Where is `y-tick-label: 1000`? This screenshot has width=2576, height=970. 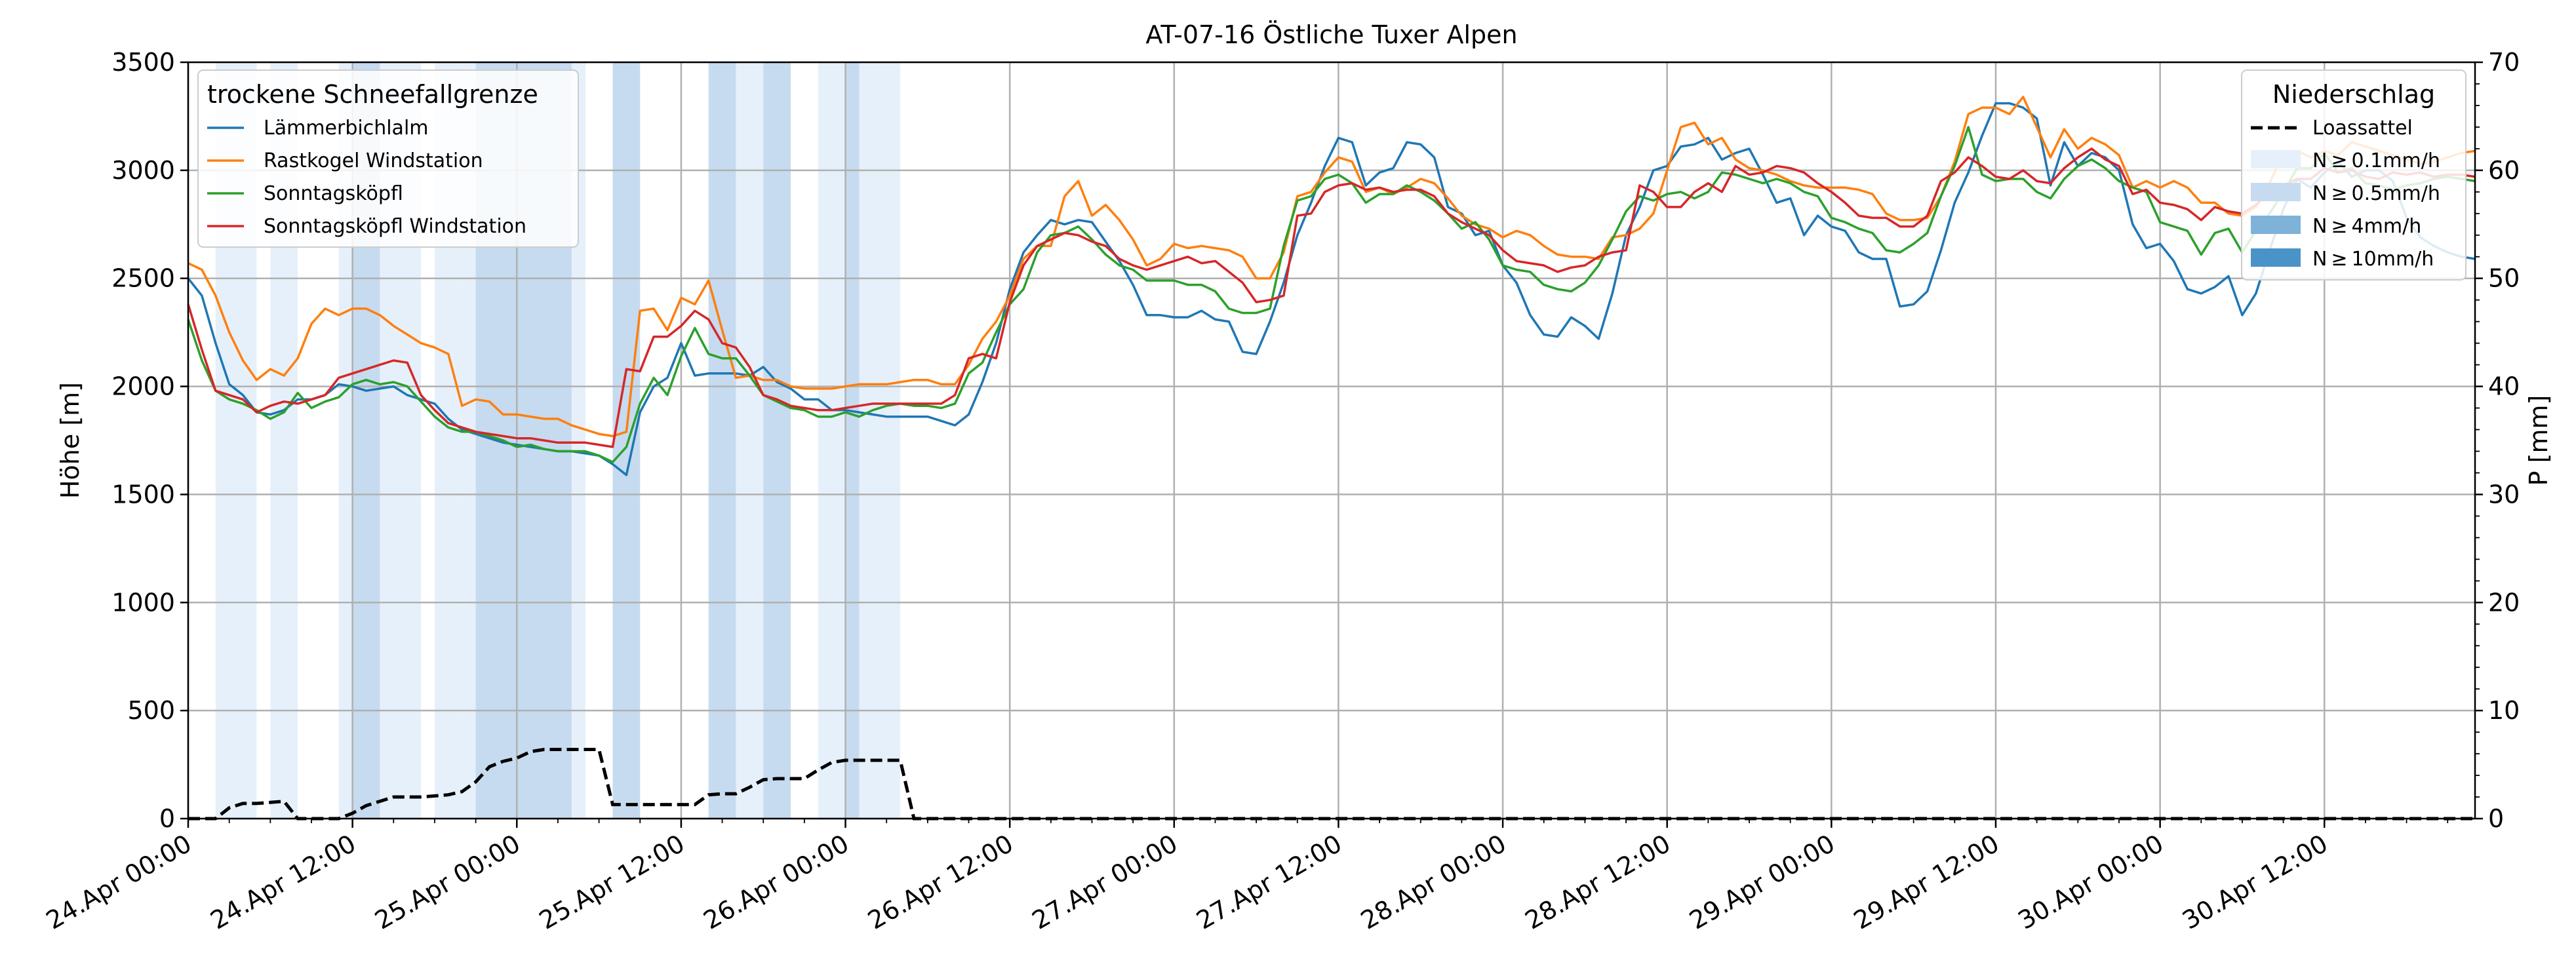 y-tick-label: 1000 is located at coordinates (143, 602).